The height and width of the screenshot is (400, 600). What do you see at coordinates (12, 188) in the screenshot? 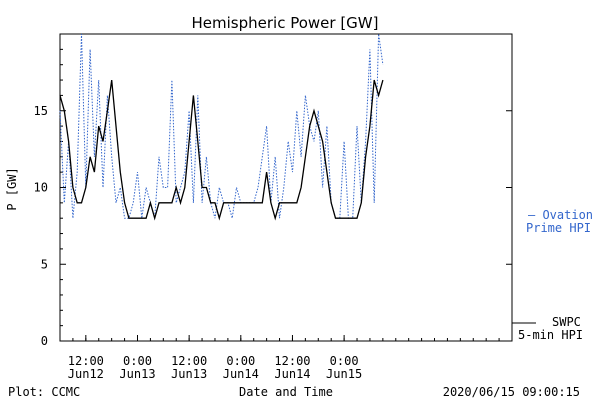
I see `y-axis-label: P [GW]` at bounding box center [12, 188].